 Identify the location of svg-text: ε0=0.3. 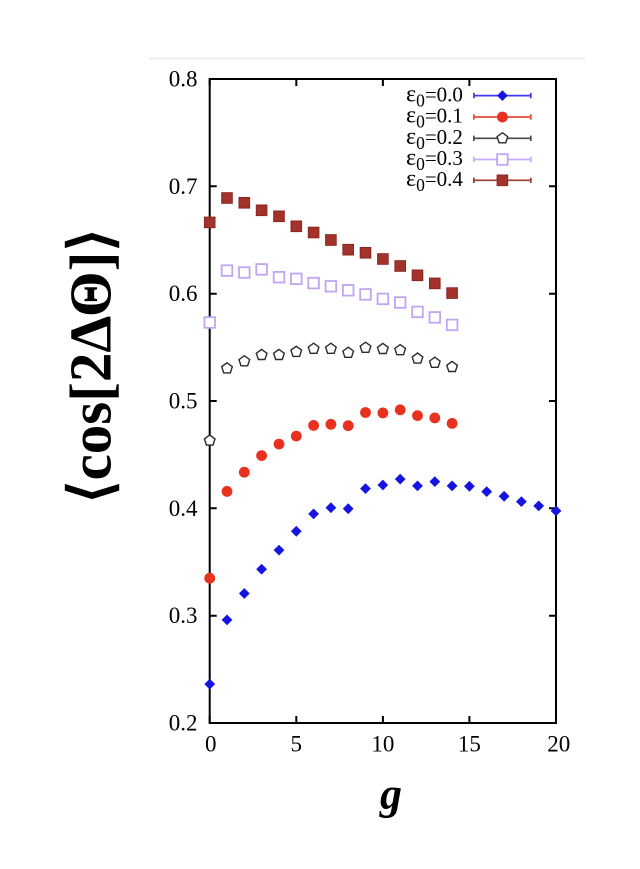
(434, 159).